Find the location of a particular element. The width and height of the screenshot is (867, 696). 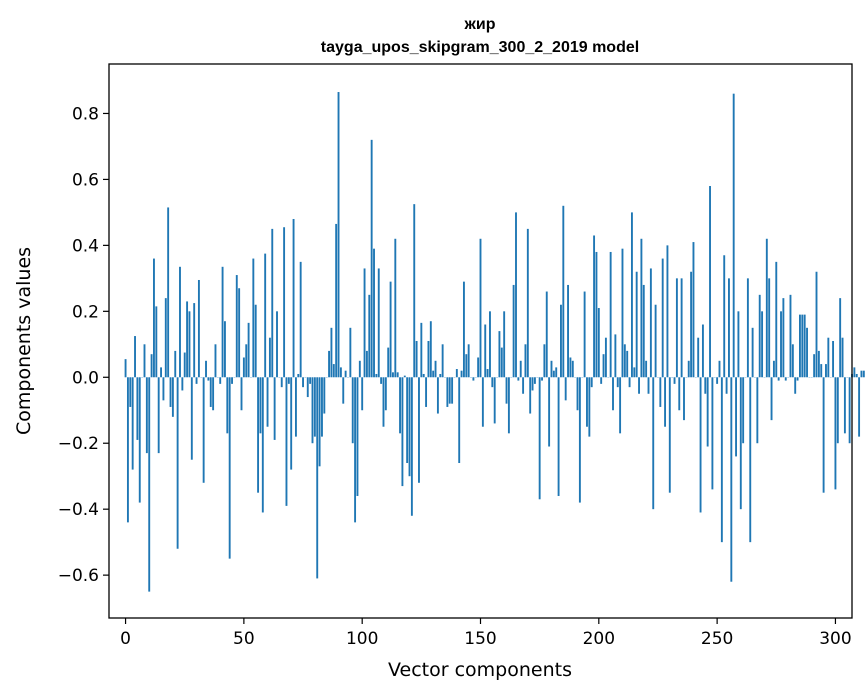

x-tick-label: 200 is located at coordinates (599, 639).